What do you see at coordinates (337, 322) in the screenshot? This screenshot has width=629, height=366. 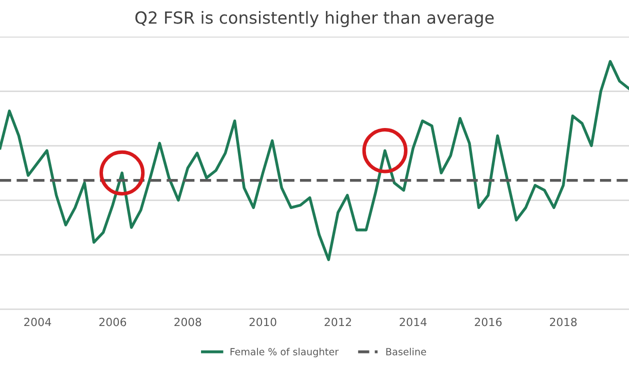 I see `x-tick-label: 2012` at bounding box center [337, 322].